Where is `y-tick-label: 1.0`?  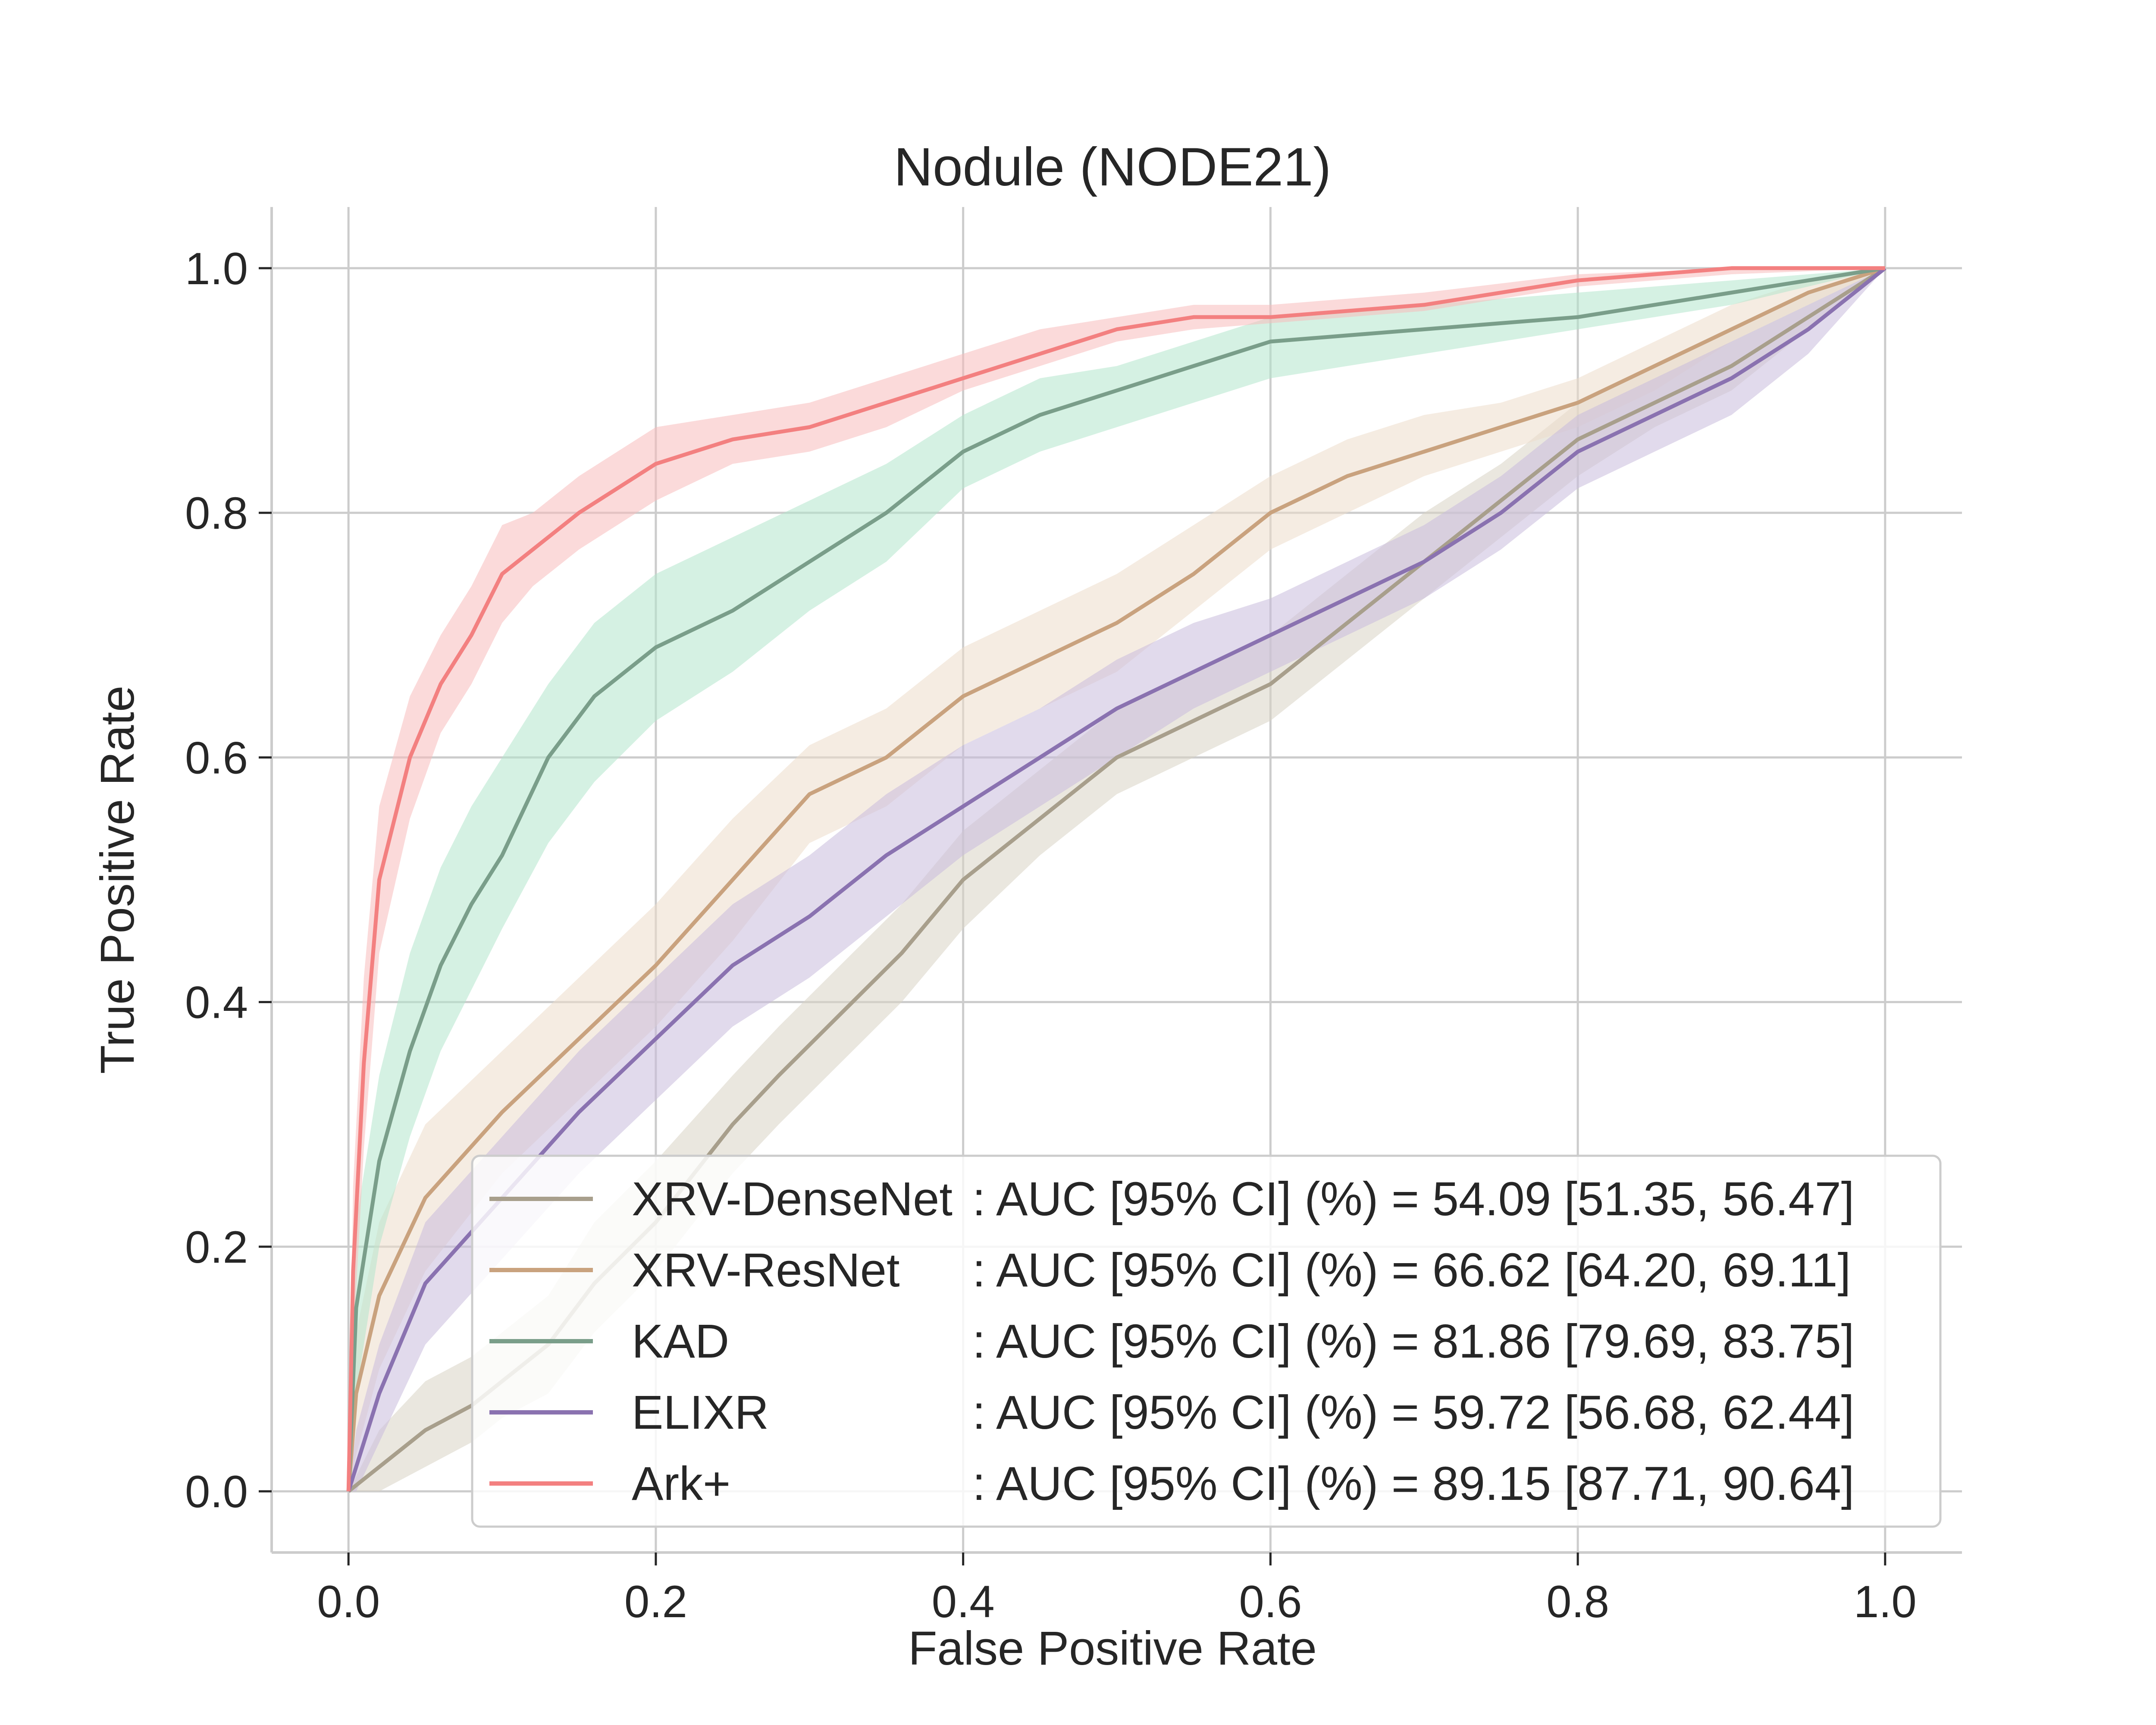
y-tick-label: 1.0 is located at coordinates (216, 269).